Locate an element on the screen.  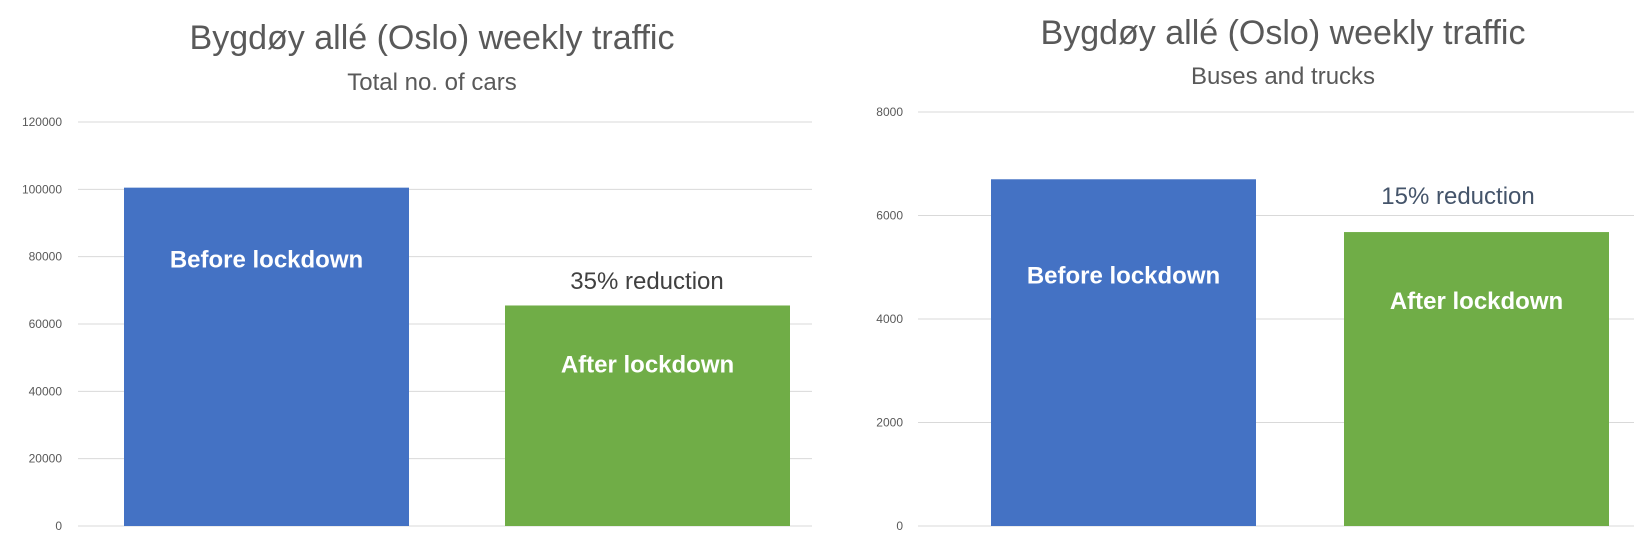
y-axis: 0 20000 40000 60000 80000 100000 120000 is located at coordinates (42, 324).